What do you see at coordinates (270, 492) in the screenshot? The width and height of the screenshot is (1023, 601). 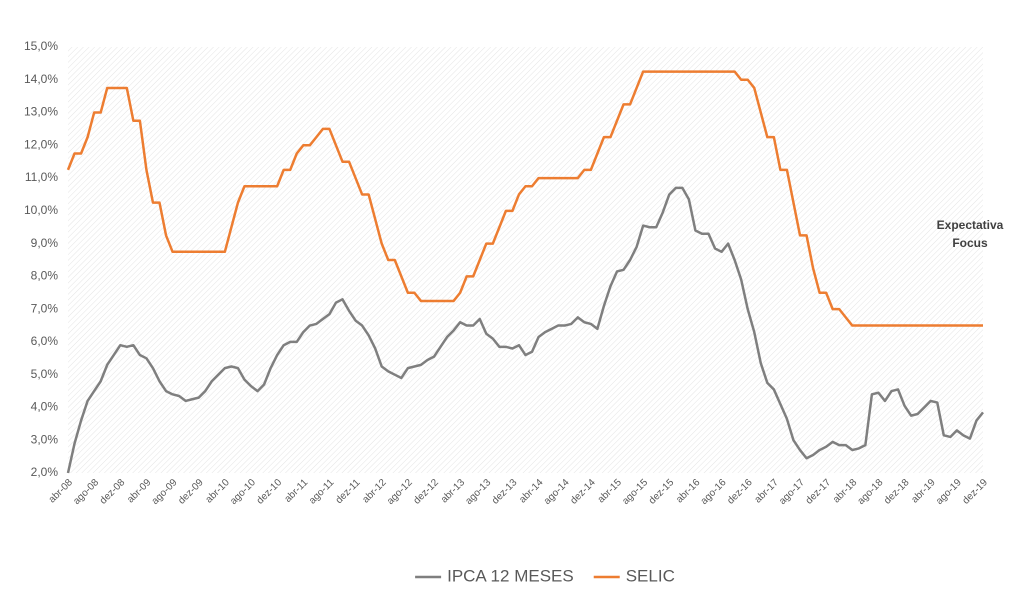 I see `x-tick-label: dez-10` at bounding box center [270, 492].